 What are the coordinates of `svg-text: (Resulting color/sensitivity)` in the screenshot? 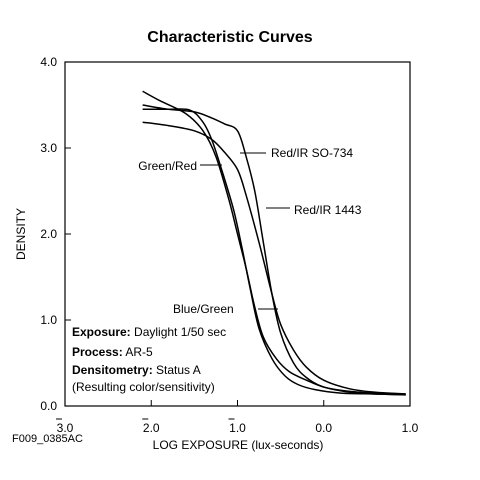 It's located at (143, 387).